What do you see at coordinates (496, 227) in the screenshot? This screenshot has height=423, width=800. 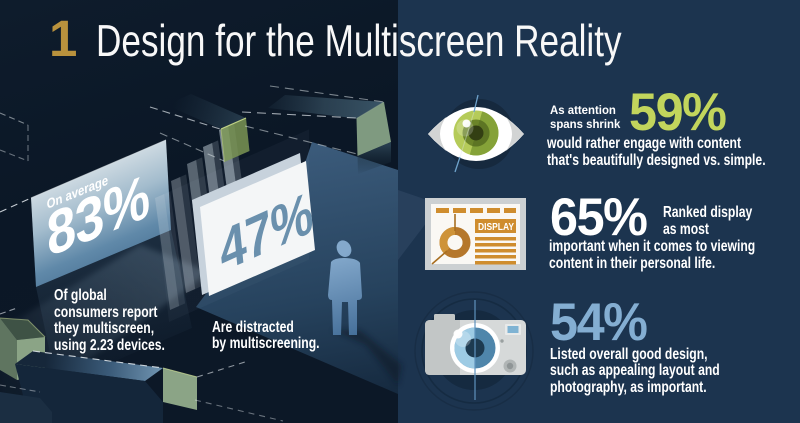 I see `svg-text: DISPLAY` at bounding box center [496, 227].